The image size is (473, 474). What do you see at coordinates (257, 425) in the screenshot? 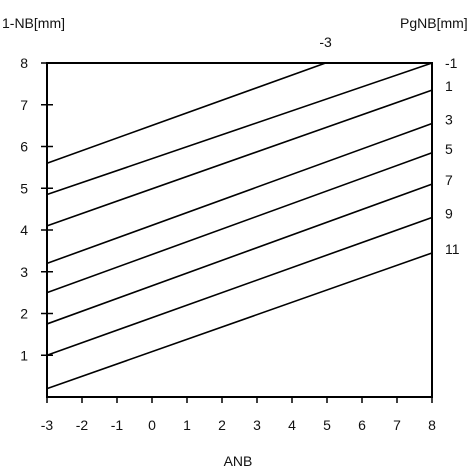
I see `x-tick-label: 3` at bounding box center [257, 425].